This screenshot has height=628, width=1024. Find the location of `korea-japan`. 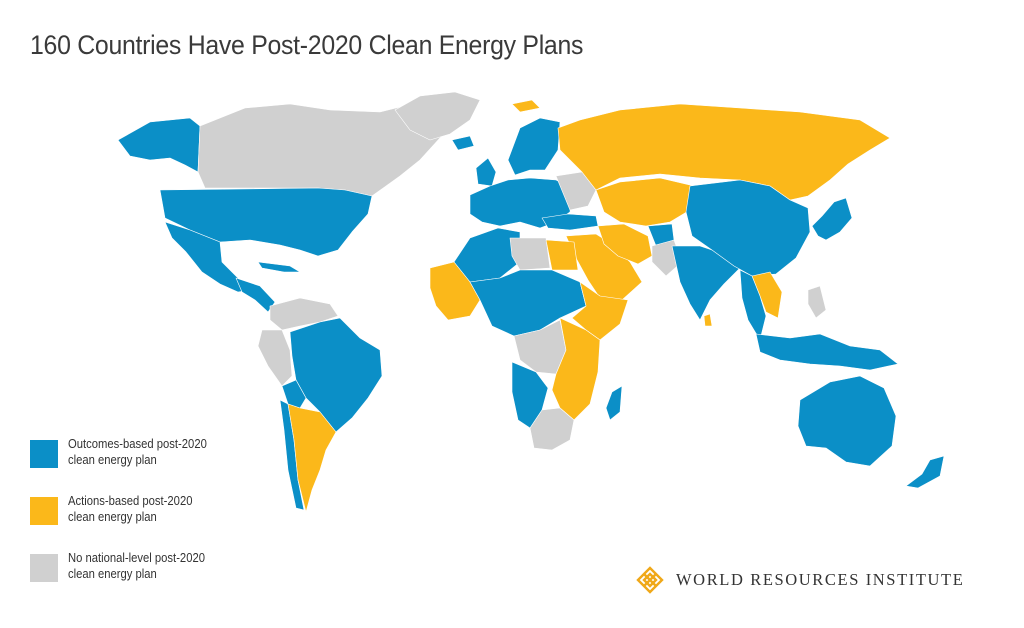

korea-japan is located at coordinates (832, 219).